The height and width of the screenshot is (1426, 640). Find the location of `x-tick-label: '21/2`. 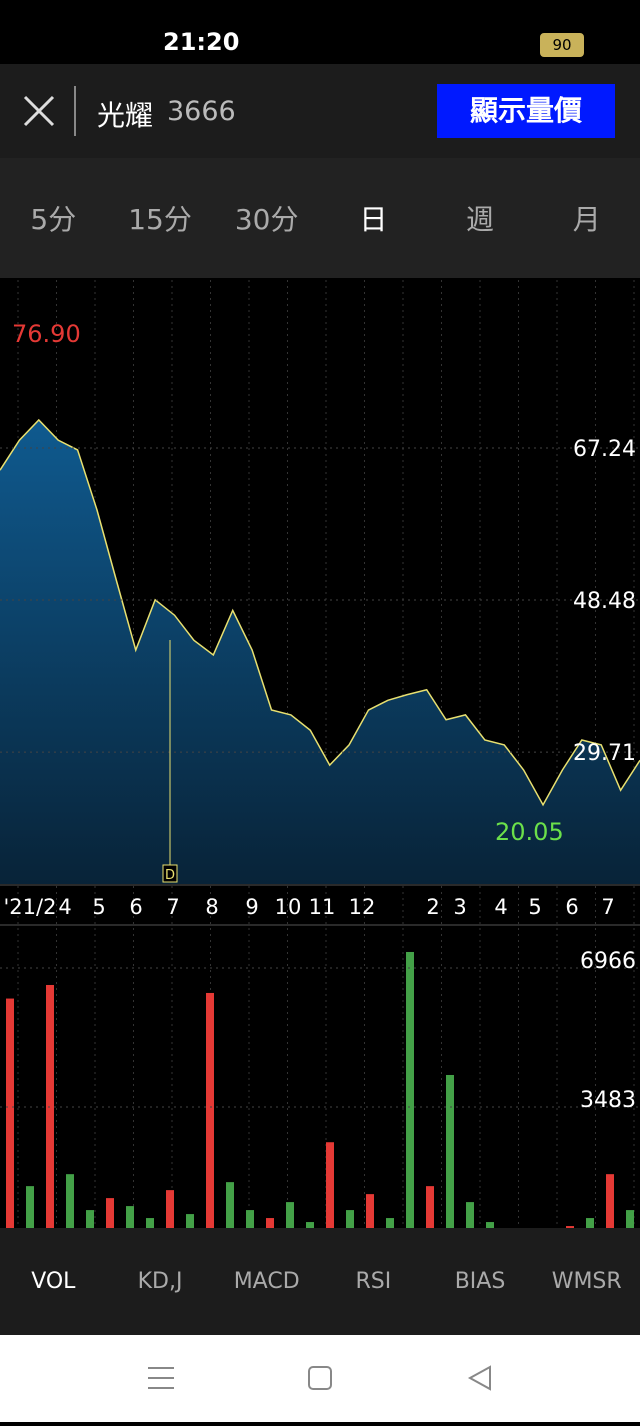

x-tick-label: '21/2 is located at coordinates (30, 907).